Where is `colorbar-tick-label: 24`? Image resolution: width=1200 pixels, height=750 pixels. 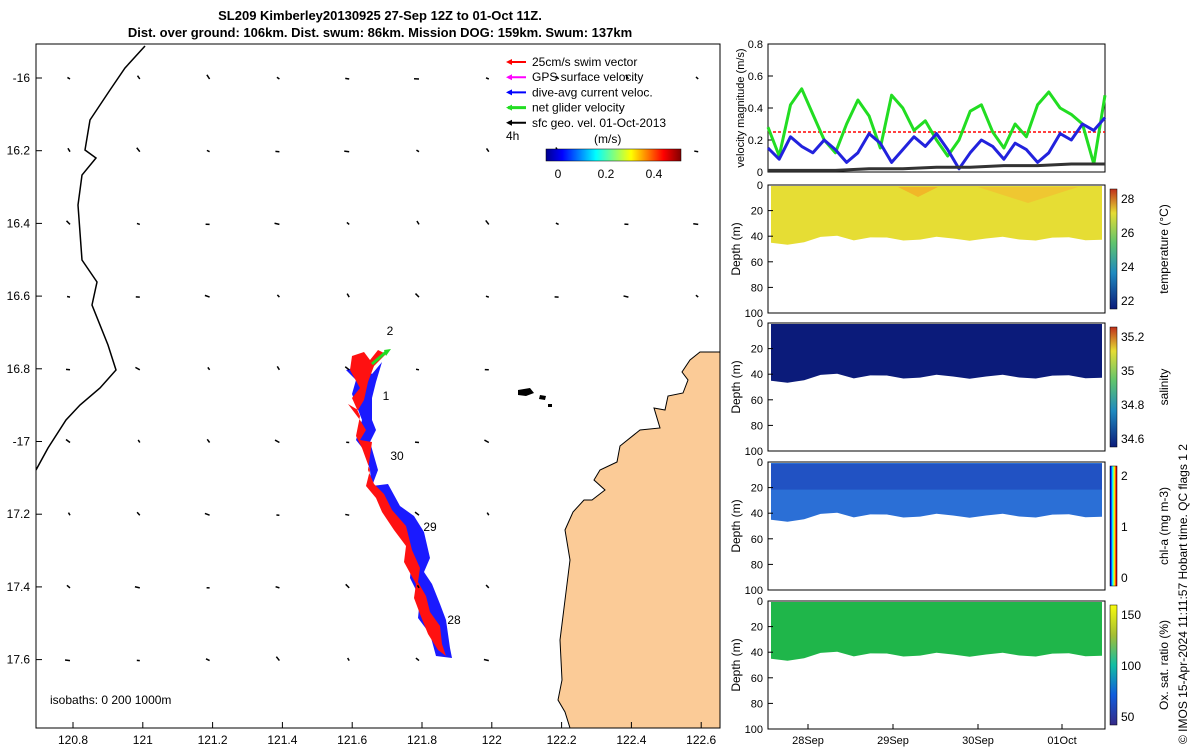
colorbar-tick-label: 24 is located at coordinates (1128, 267).